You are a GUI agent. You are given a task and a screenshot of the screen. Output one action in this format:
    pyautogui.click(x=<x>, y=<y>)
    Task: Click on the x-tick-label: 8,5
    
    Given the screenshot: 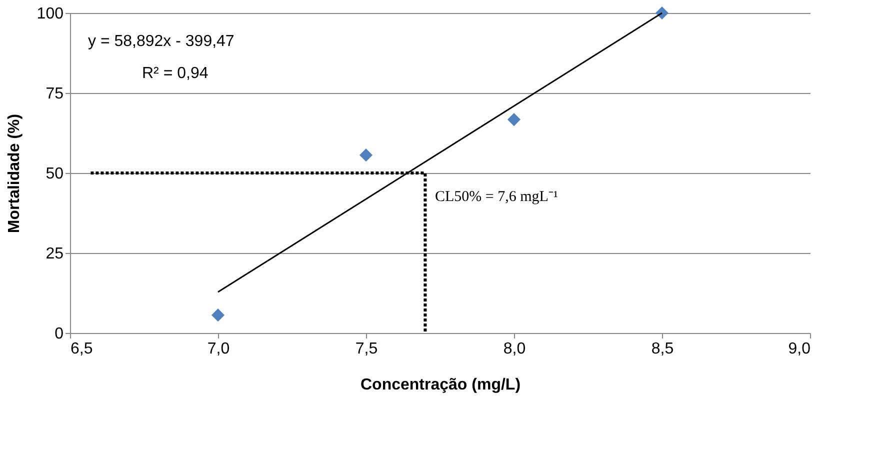 What is the action you would take?
    pyautogui.click(x=662, y=349)
    